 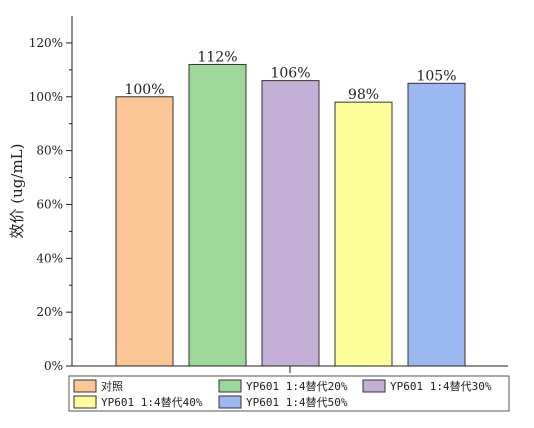 What do you see at coordinates (112, 386) in the screenshot?
I see `legend-label: 对照` at bounding box center [112, 386].